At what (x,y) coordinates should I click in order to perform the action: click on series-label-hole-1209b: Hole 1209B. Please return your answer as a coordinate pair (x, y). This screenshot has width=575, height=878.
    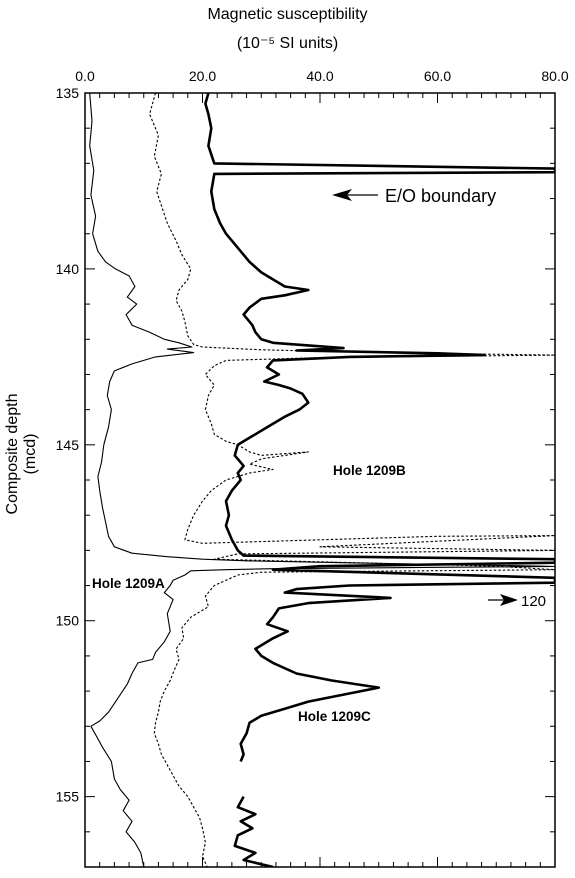
    Looking at the image, I should click on (369, 470).